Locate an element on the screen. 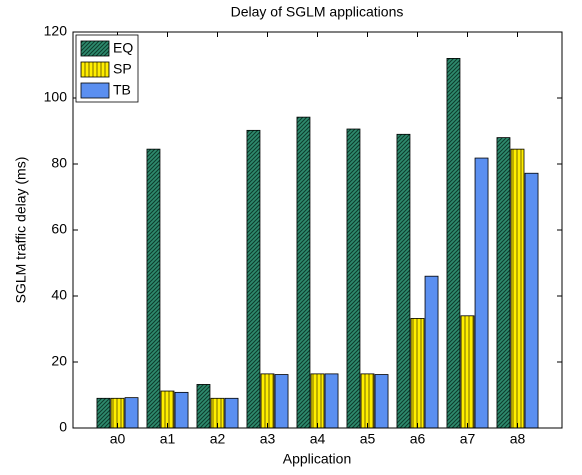 Image resolution: width=582 pixels, height=475 pixels. chart-title: Delay of SGLM applications is located at coordinates (317, 12).